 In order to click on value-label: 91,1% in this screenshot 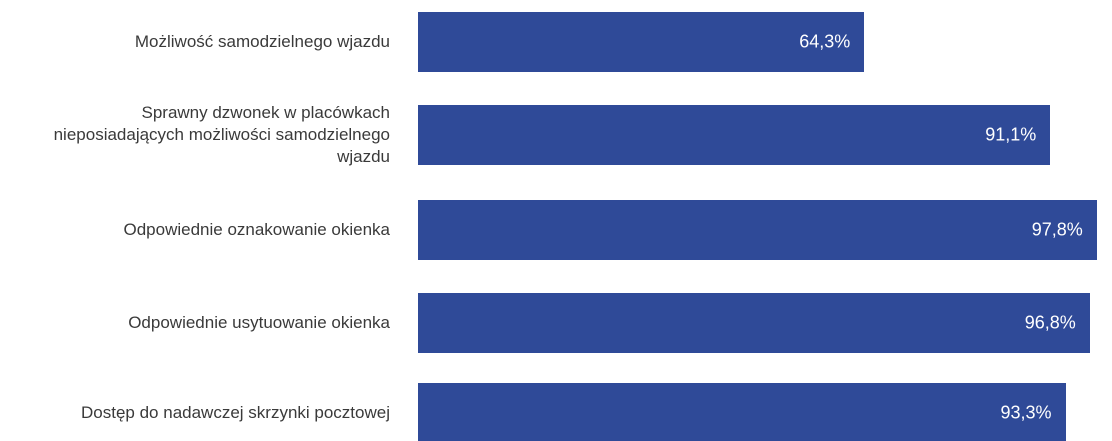, I will do `click(1011, 134)`.